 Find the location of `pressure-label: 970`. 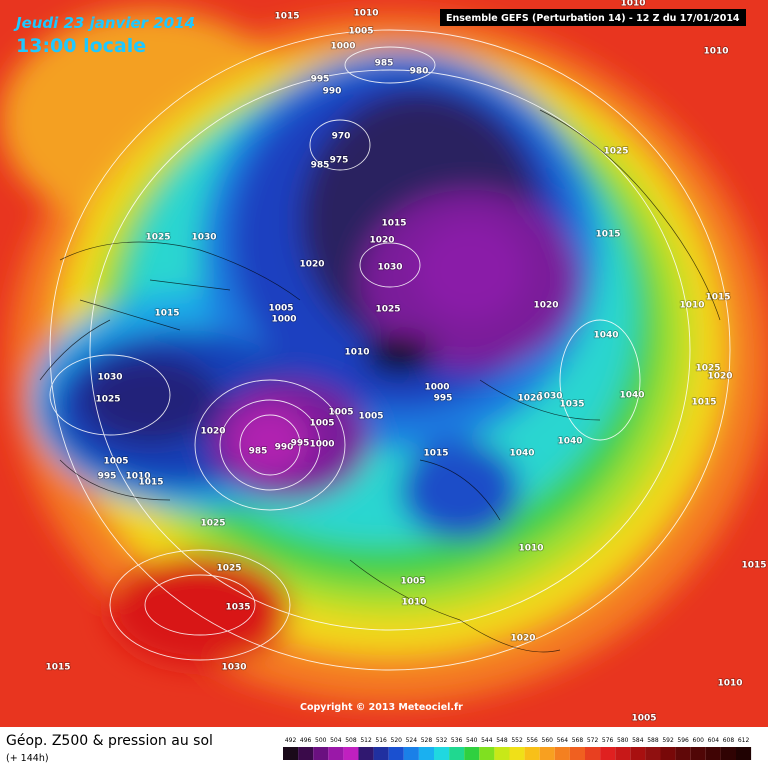

pressure-label: 970 is located at coordinates (341, 137).